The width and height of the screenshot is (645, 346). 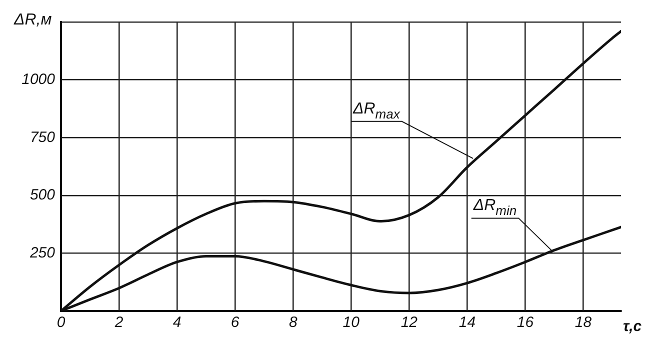 What do you see at coordinates (177, 323) in the screenshot?
I see `x-tick-label: 4` at bounding box center [177, 323].